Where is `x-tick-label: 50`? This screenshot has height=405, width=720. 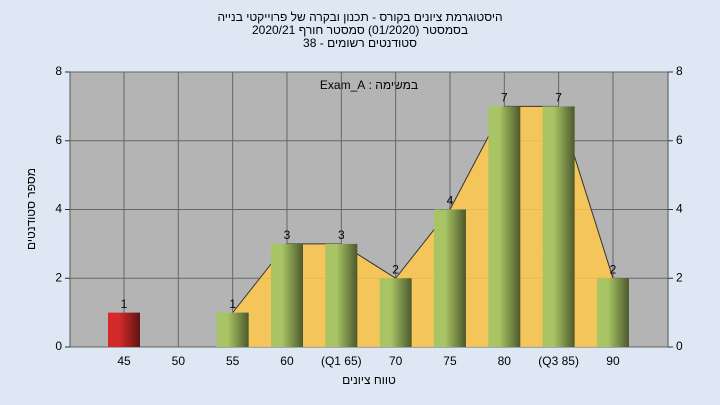 x-tick-label: 50 is located at coordinates (179, 361).